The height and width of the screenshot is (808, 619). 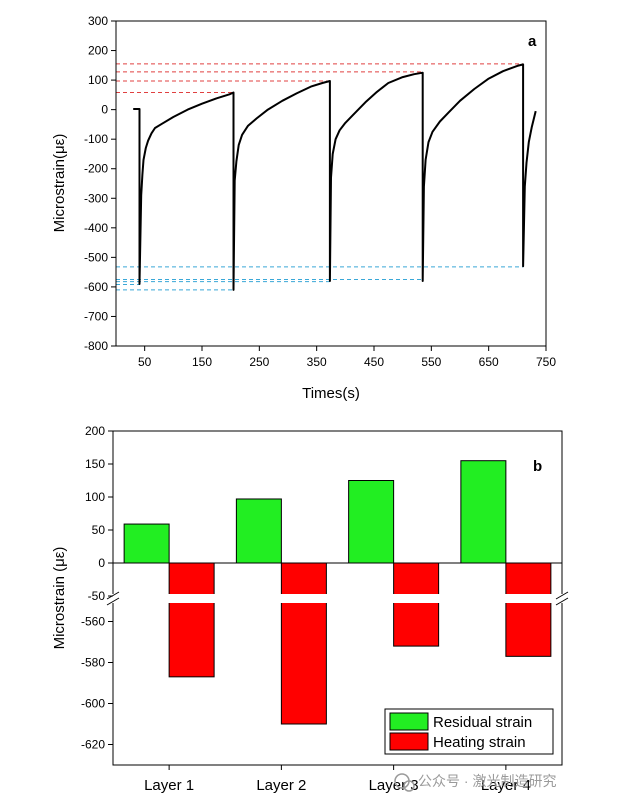 What do you see at coordinates (93, 745) in the screenshot?
I see `y-tick-label: -620` at bounding box center [93, 745].